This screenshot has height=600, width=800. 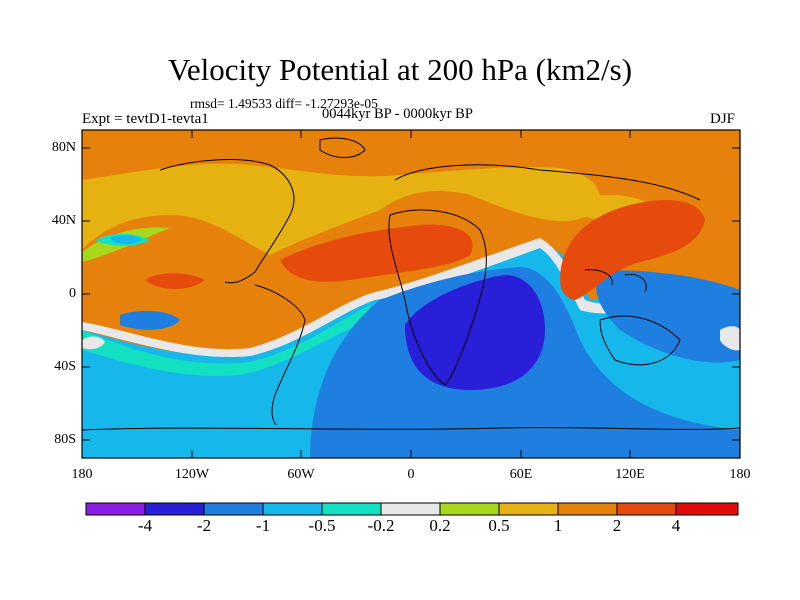 What do you see at coordinates (301, 474) in the screenshot?
I see `lon-label-60w: 60W` at bounding box center [301, 474].